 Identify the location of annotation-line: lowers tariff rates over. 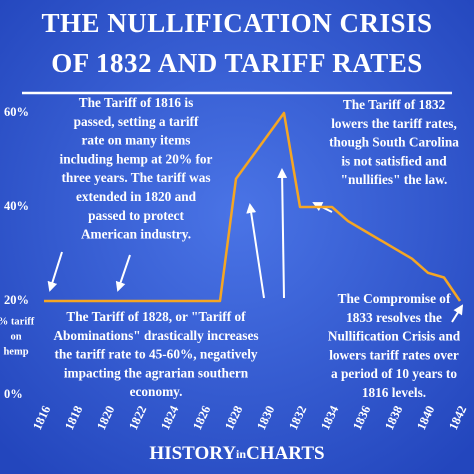
(394, 354).